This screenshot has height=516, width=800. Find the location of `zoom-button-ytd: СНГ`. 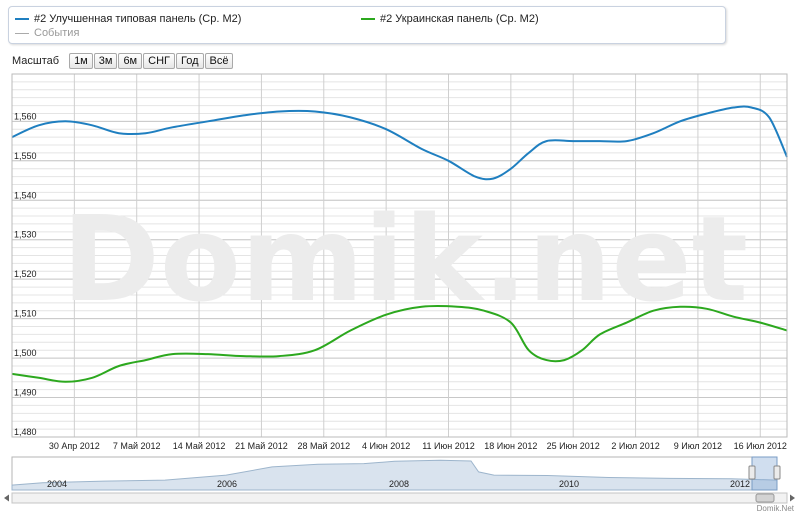

zoom-button-ytd: СНГ is located at coordinates (159, 61).